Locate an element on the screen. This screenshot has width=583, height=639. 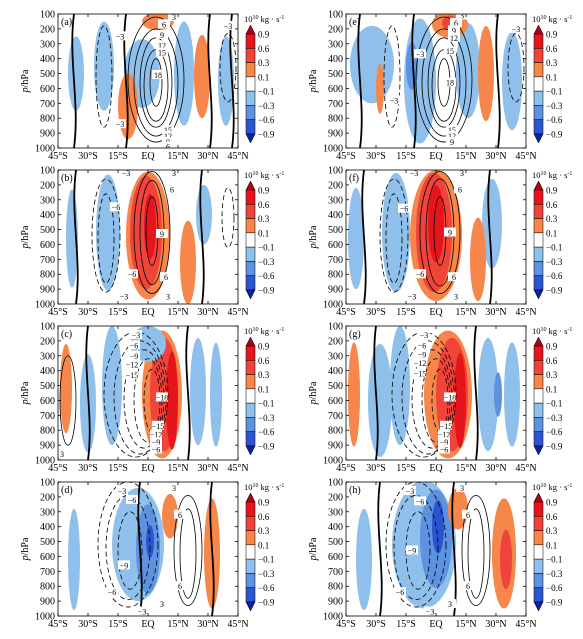
colorbar-tick-label: −0.6 is located at coordinates (554, 276).